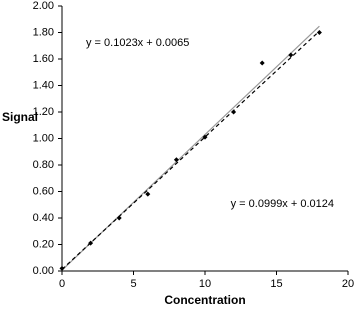 This screenshot has width=356, height=315. What do you see at coordinates (43, 191) in the screenshot?
I see `y-tick-label: 0.60` at bounding box center [43, 191].